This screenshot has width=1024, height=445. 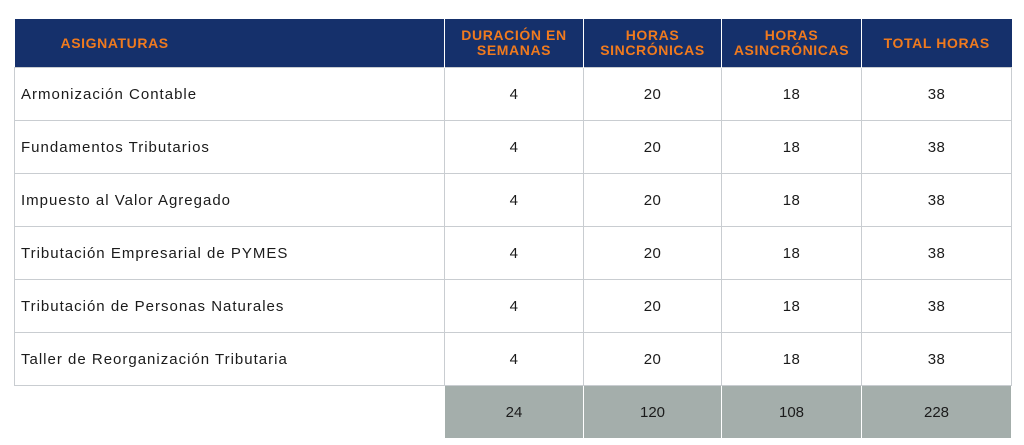 I want to click on total-hours: 228, so click(x=936, y=411).